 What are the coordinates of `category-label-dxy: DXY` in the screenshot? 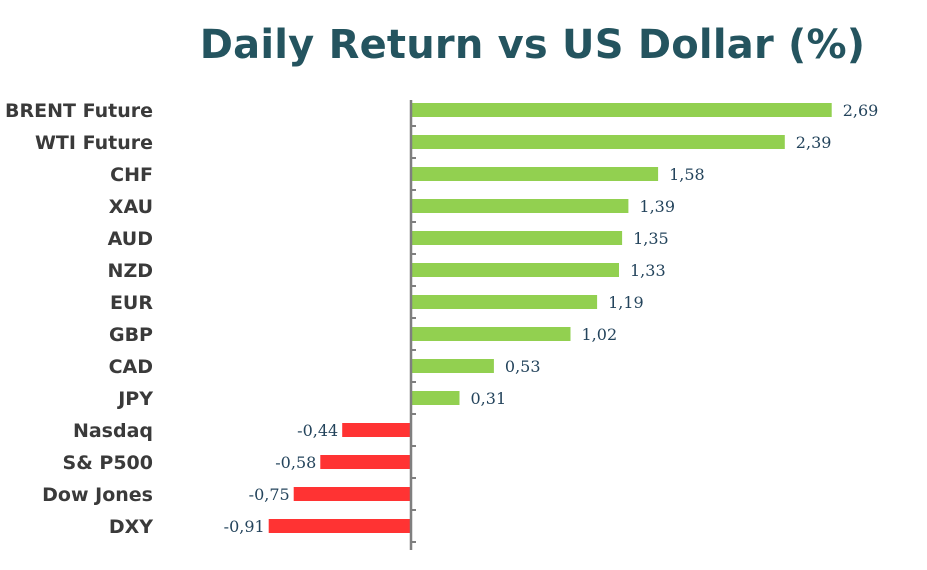 It's located at (131, 527).